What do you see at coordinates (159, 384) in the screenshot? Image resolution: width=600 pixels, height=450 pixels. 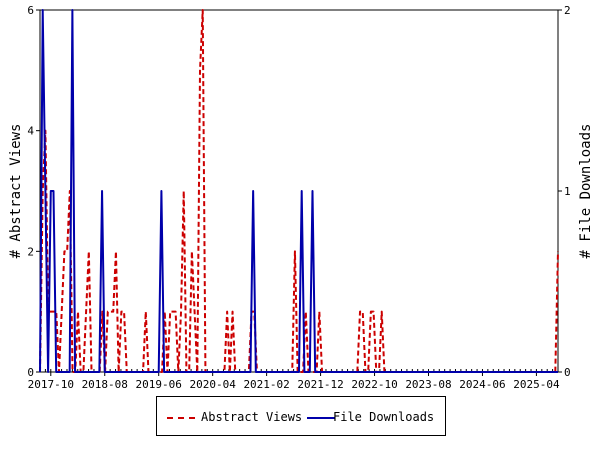 I see `x-tick-label: 2019-06` at bounding box center [159, 384].